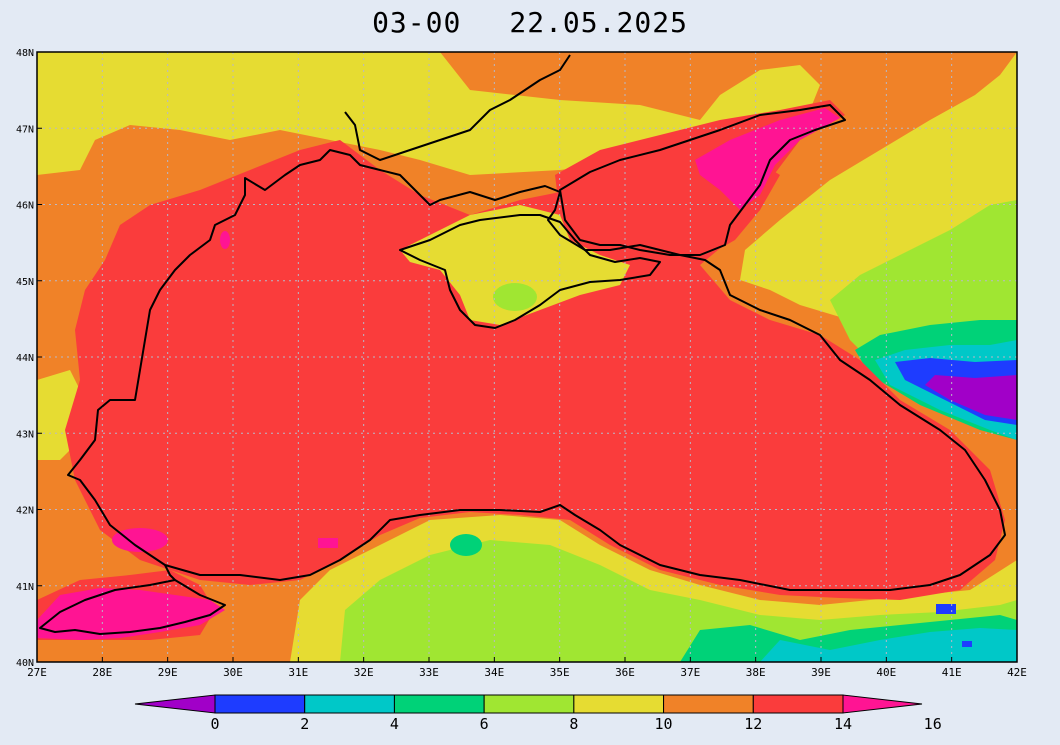 The image size is (1060, 745). I want to click on field-8-10-crimea, so click(515, 297).